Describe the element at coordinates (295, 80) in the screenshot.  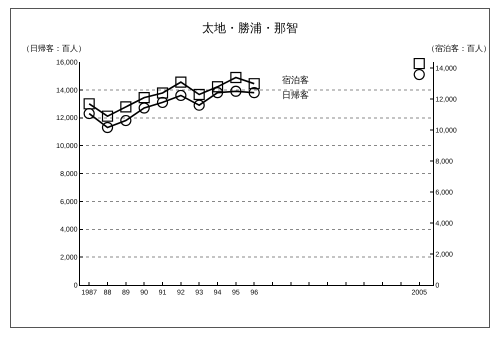
I see `text: 宿泊客` at that location.